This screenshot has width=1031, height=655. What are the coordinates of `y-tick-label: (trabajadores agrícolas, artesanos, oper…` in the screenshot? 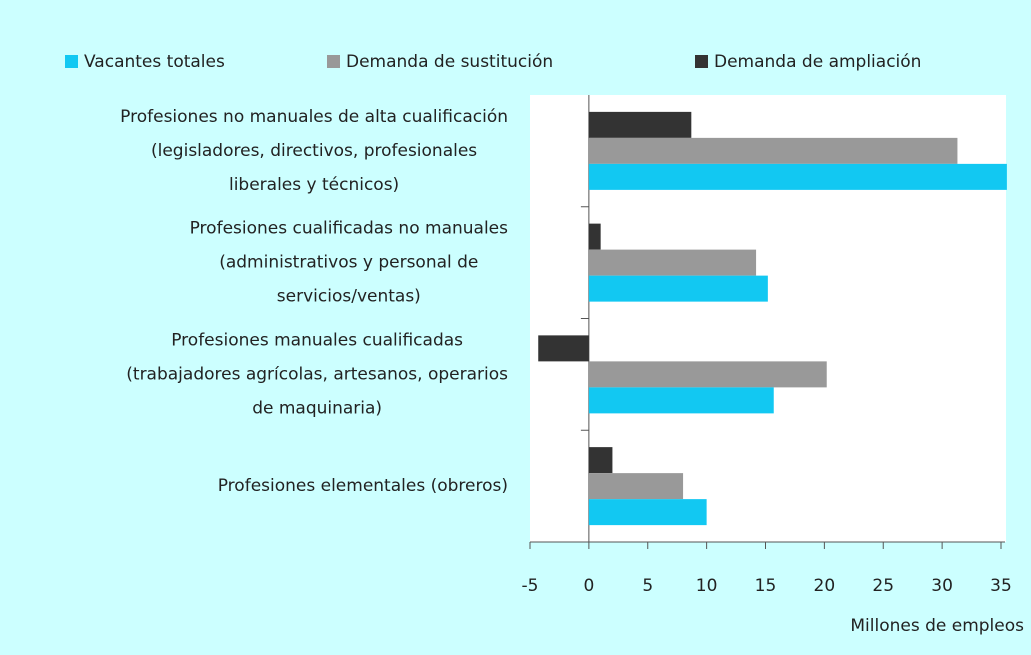 It's located at (317, 374).